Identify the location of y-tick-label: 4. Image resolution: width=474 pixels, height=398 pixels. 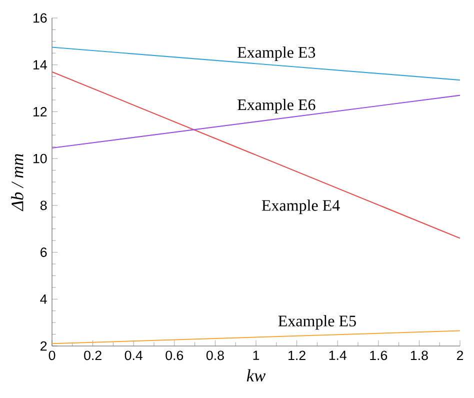
(43, 299).